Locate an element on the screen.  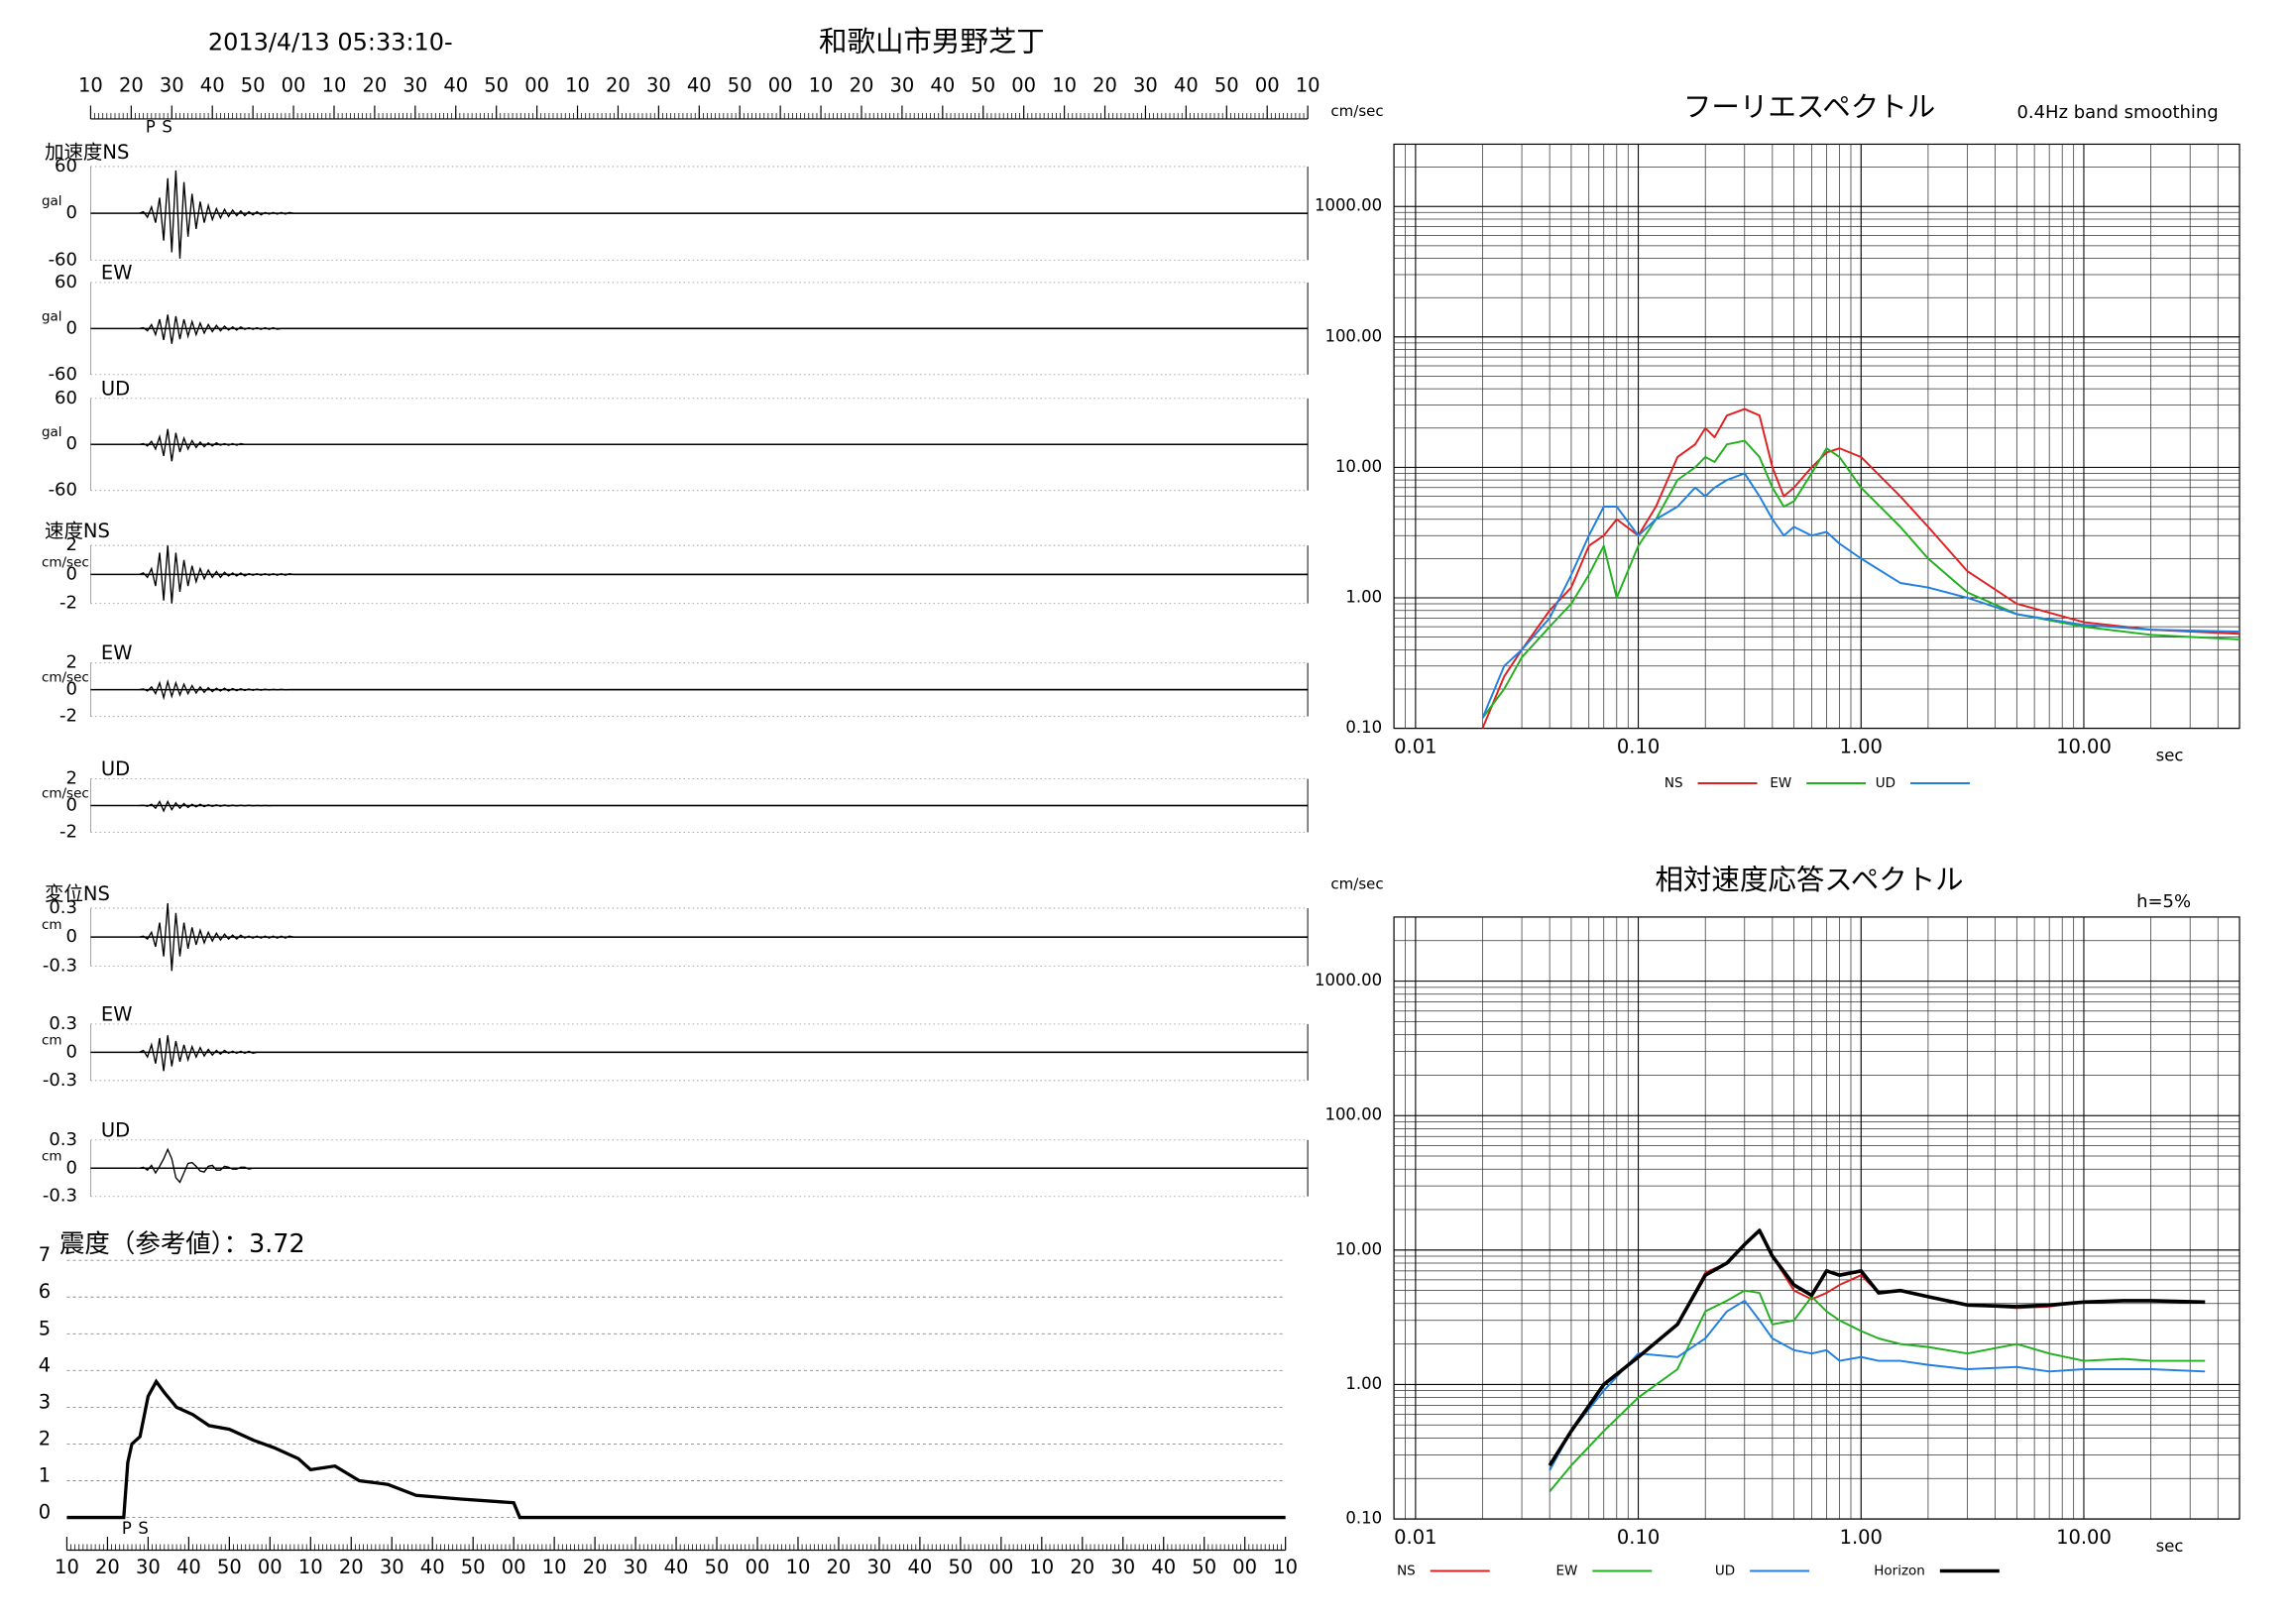
intensity-title: 震度（参考値）：3.72 is located at coordinates (182, 1244).